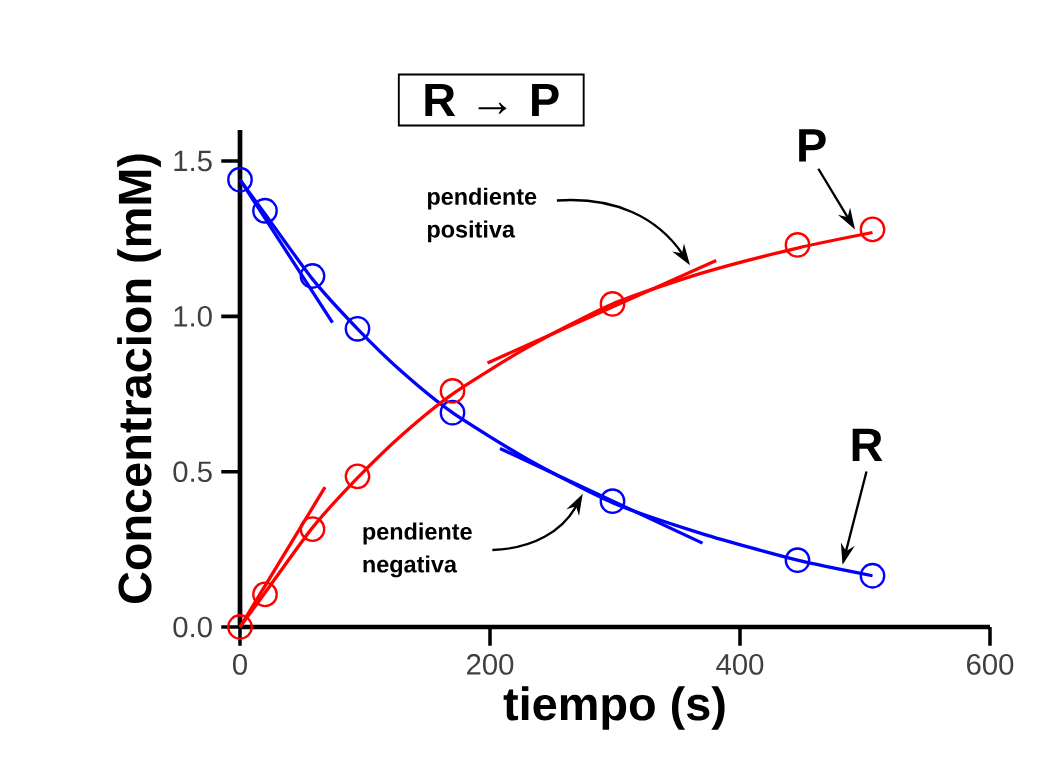 This screenshot has height=779, width=1062. I want to click on x-tick-label: 400, so click(740, 664).